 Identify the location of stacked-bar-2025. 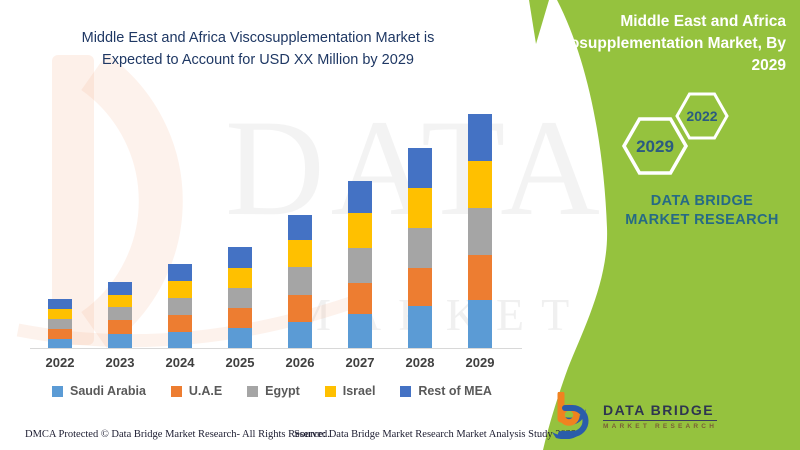
(240, 297).